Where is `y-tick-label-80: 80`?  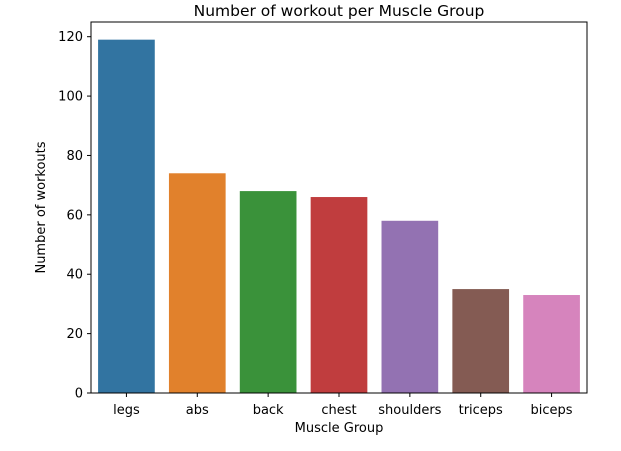 y-tick-label-80: 80 is located at coordinates (74, 156).